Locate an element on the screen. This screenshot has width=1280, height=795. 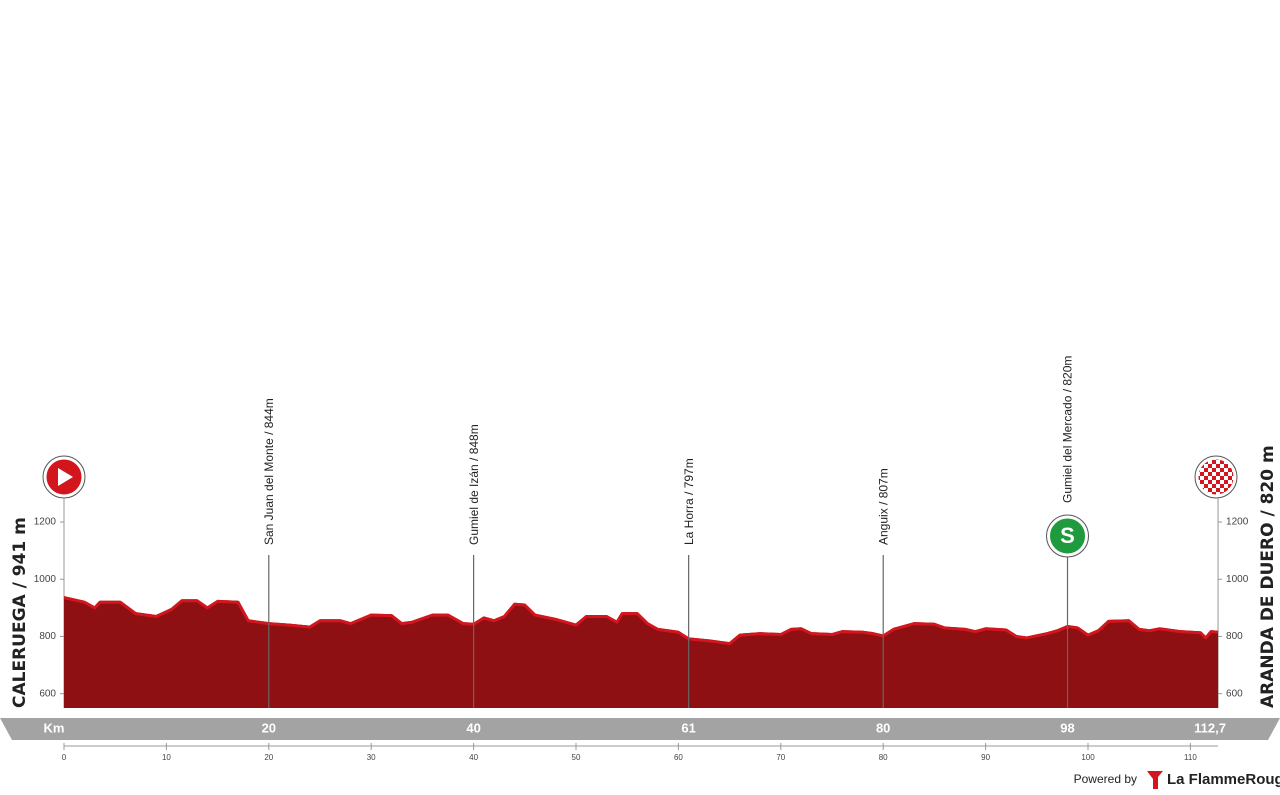
sprint-icon is located at coordinates (1068, 536).